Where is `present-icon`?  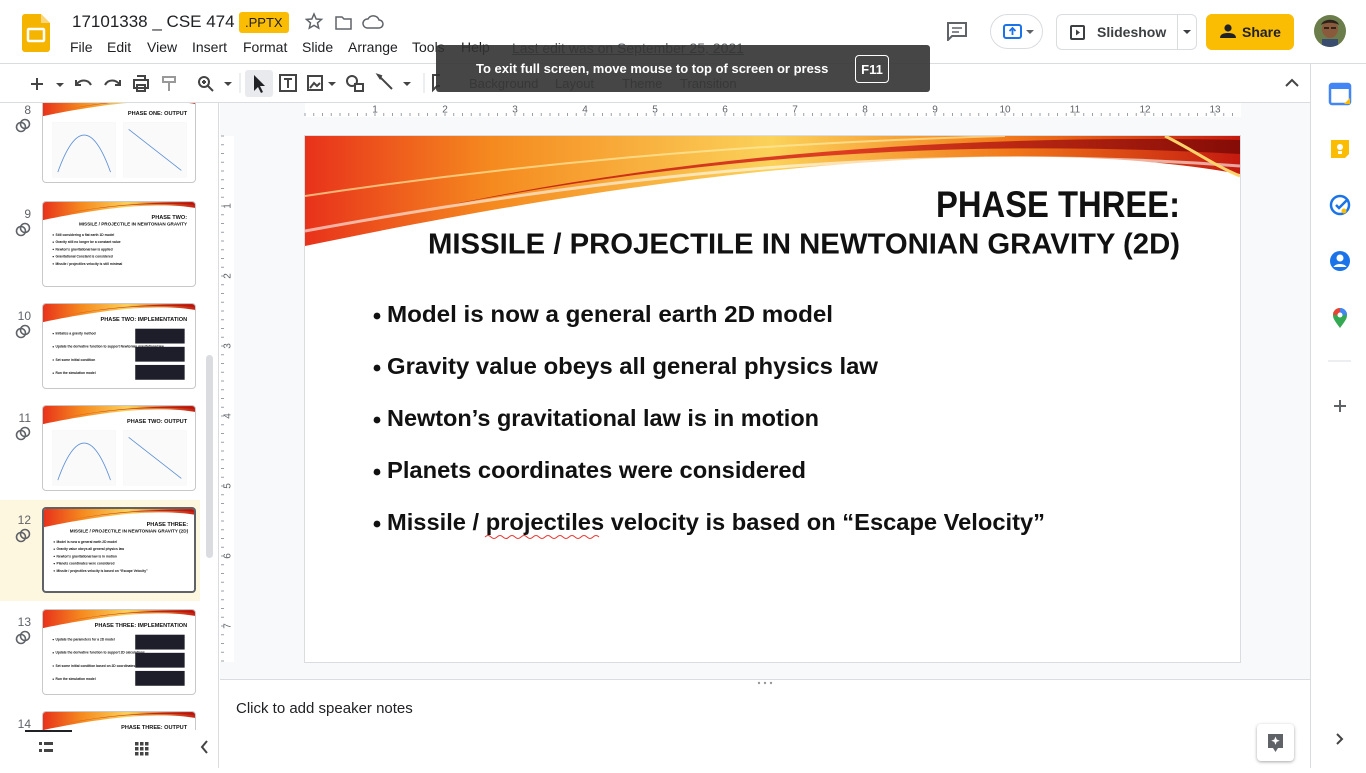 present-icon is located at coordinates (1018, 31).